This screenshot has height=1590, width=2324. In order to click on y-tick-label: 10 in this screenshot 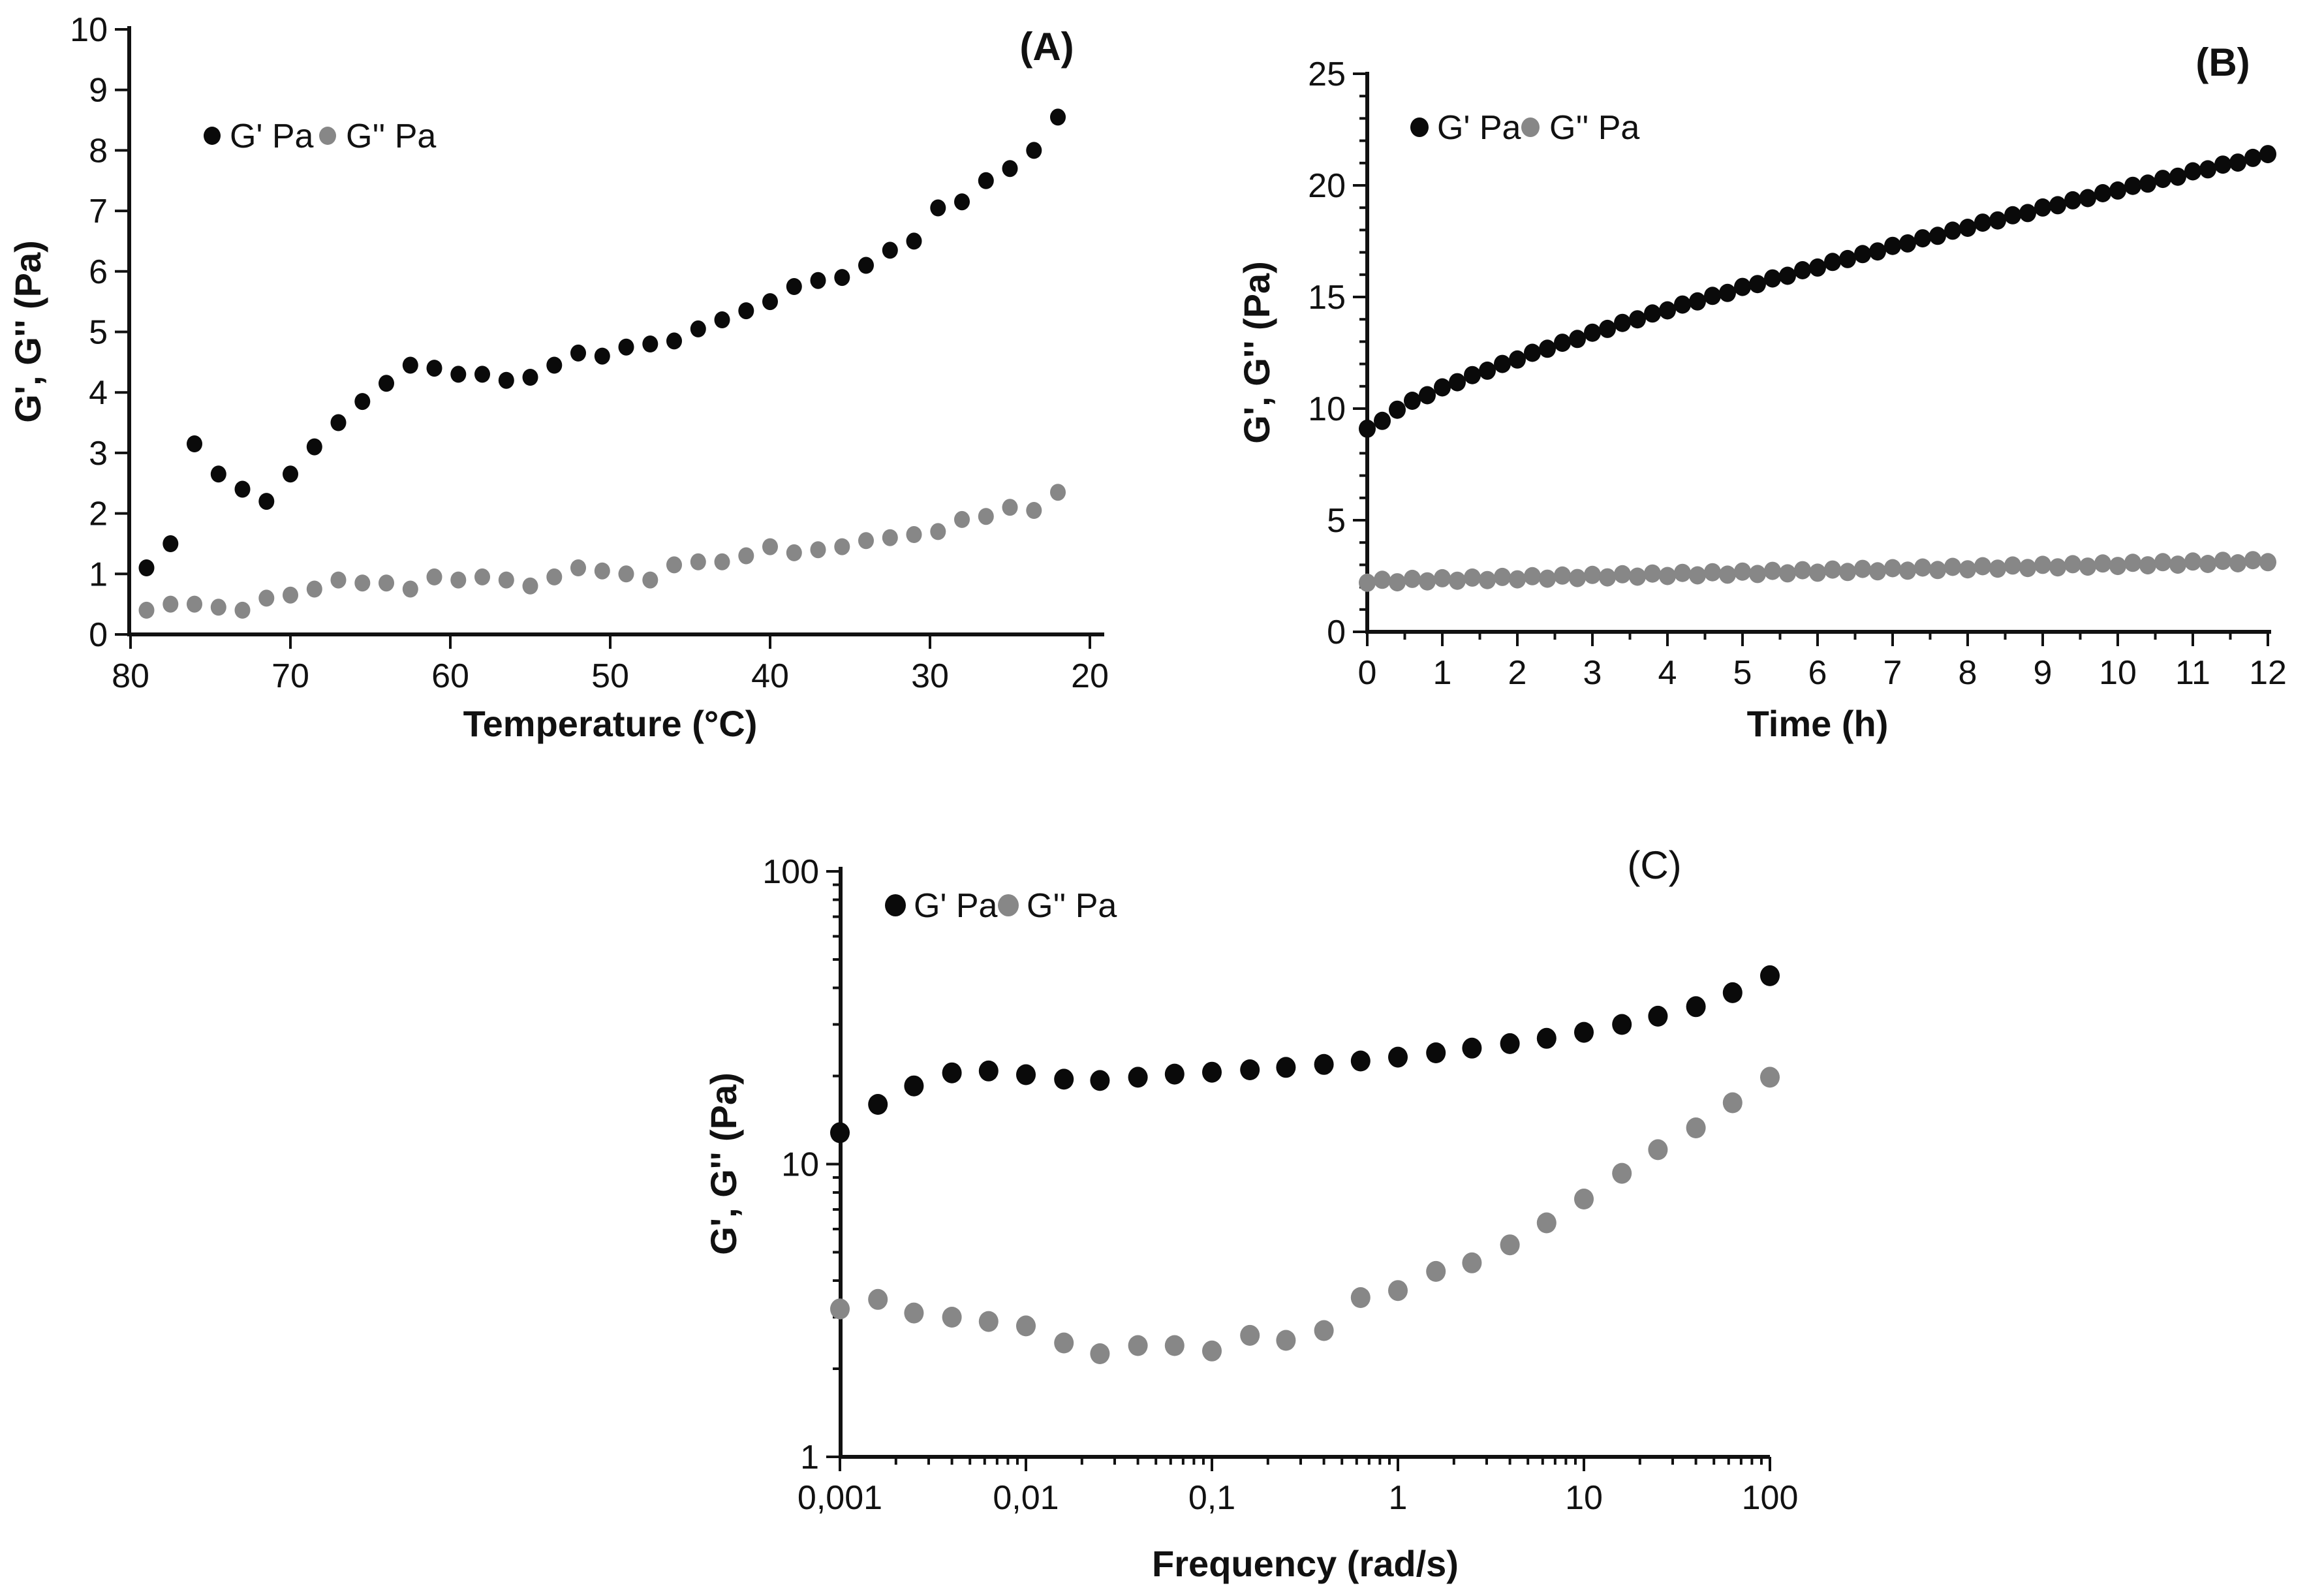, I will do `click(800, 1165)`.